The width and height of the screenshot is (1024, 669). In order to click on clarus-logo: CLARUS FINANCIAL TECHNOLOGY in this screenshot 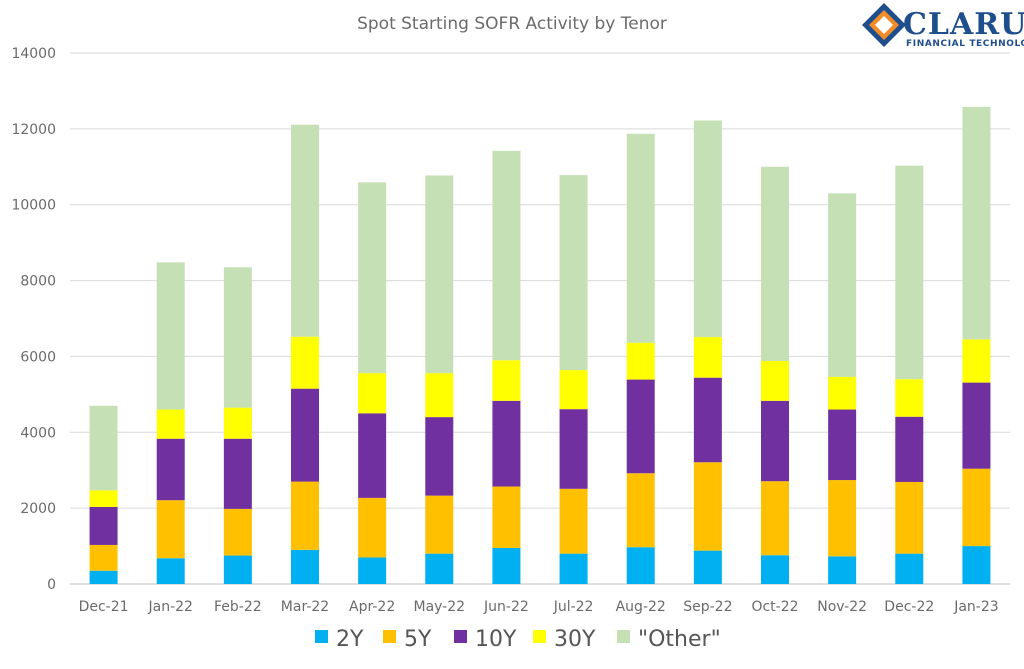, I will do `click(943, 26)`.